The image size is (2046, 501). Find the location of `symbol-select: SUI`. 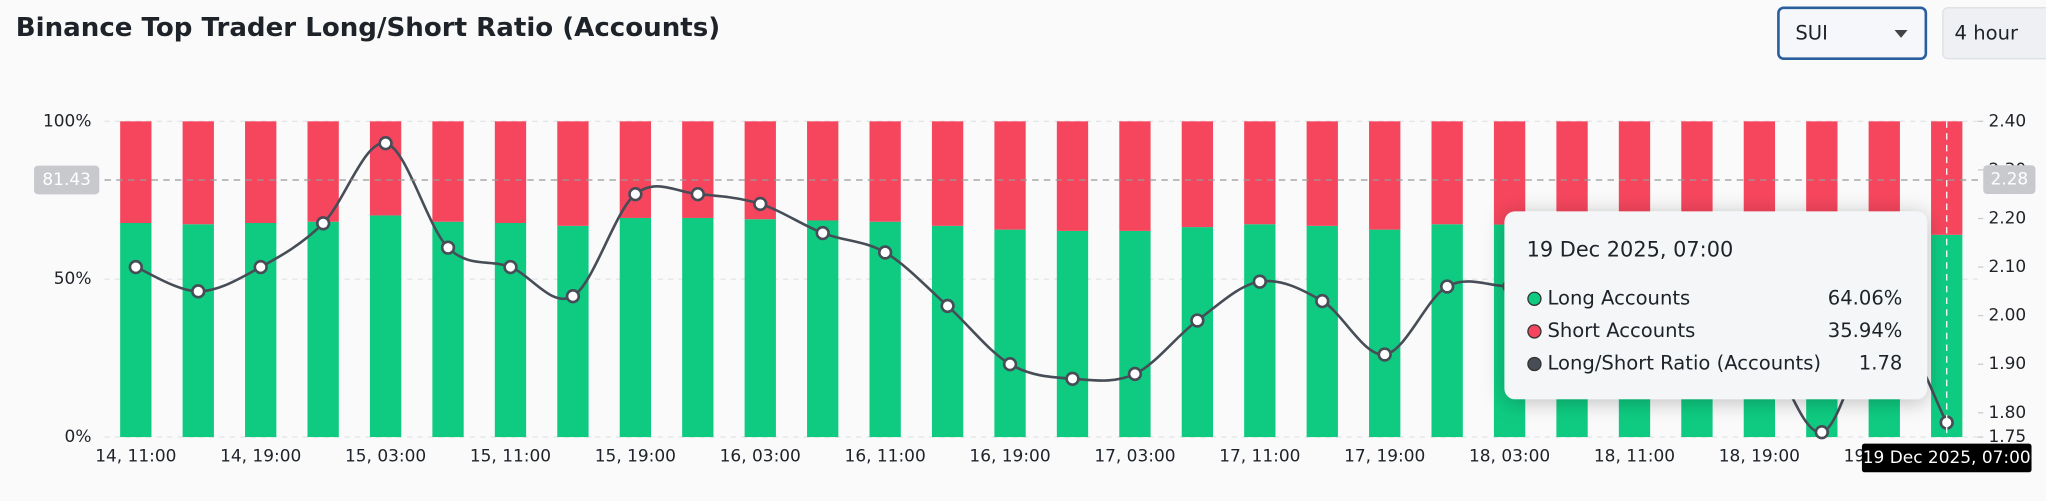

symbol-select: SUI is located at coordinates (1852, 33).